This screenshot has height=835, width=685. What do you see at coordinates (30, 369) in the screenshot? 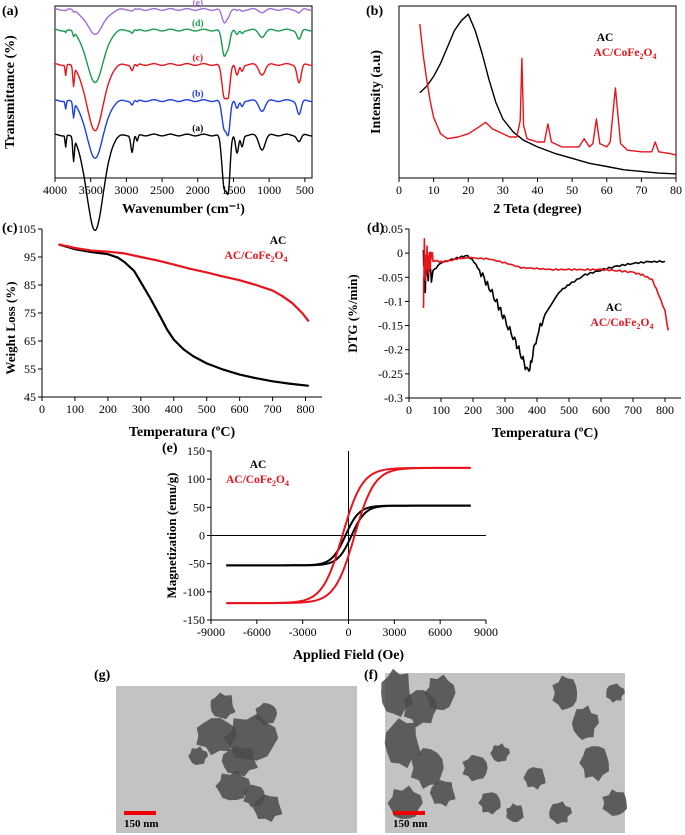
I see `y-tick-label: 55` at bounding box center [30, 369].